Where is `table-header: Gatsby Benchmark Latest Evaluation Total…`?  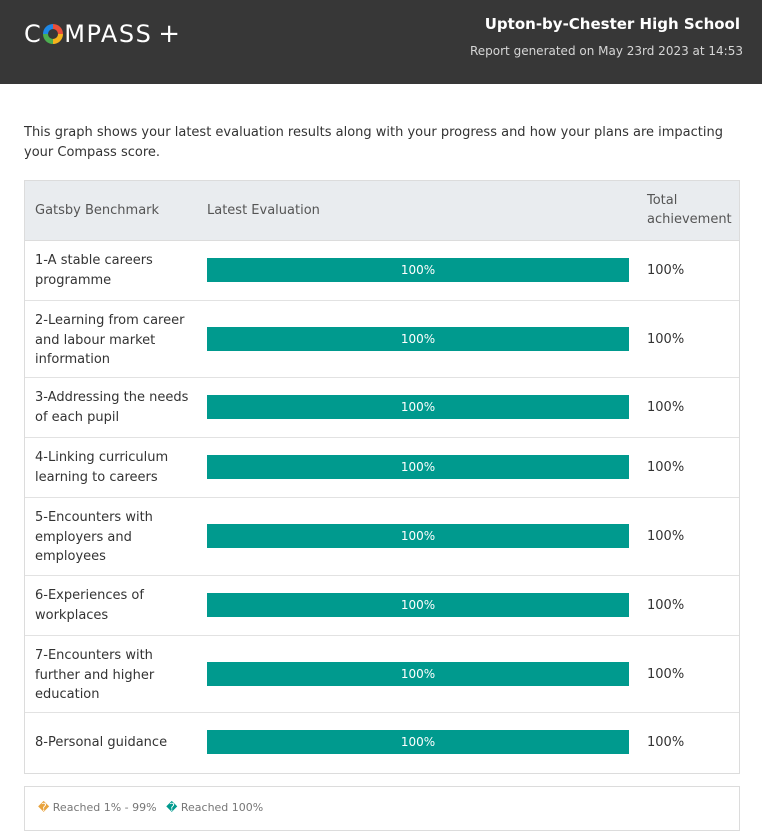 table-header: Gatsby Benchmark Latest Evaluation Total… is located at coordinates (382, 211).